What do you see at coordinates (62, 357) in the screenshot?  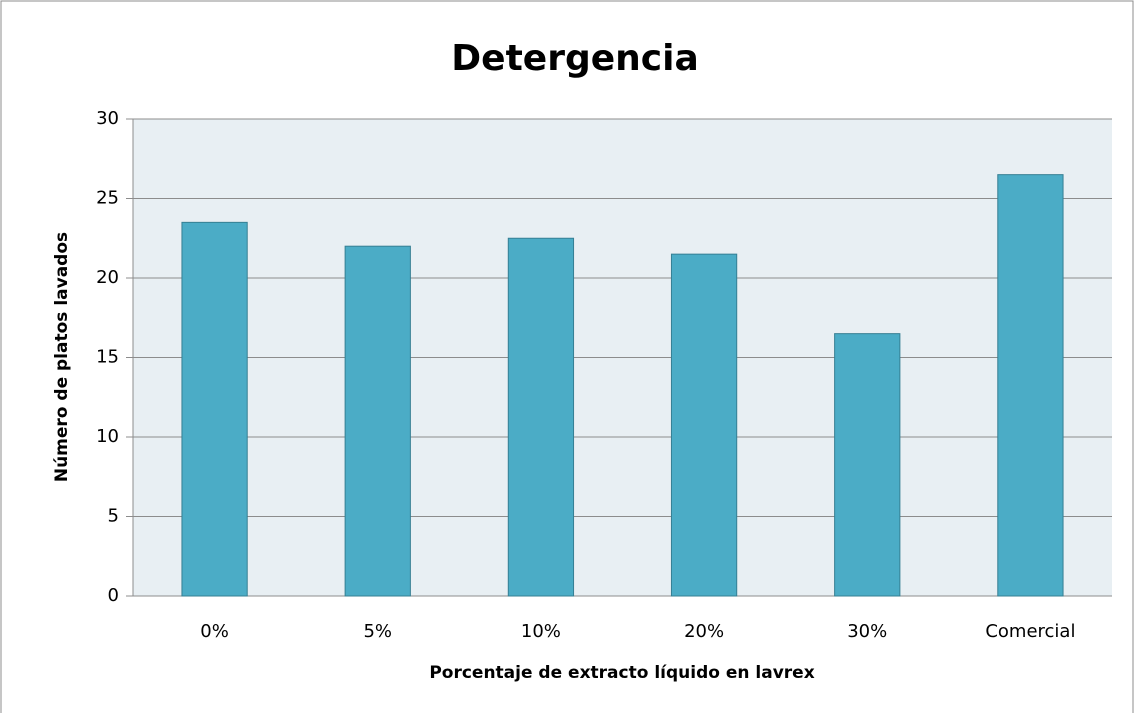 I see `y-axis-label: Número de platos lavados` at bounding box center [62, 357].